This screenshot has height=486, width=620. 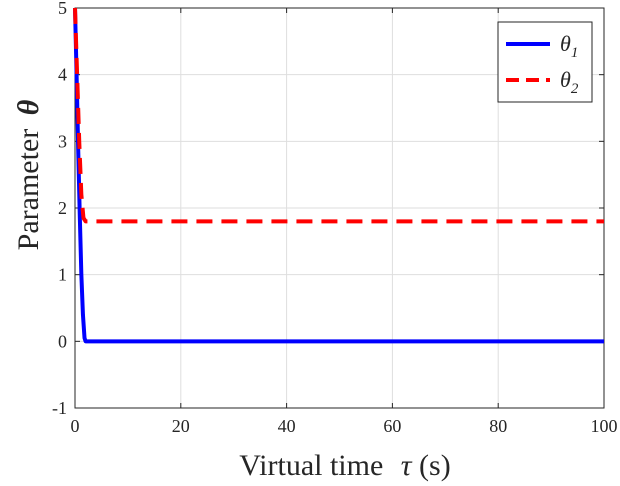 I want to click on y-axis-label: Parameter, so click(x=28, y=190).